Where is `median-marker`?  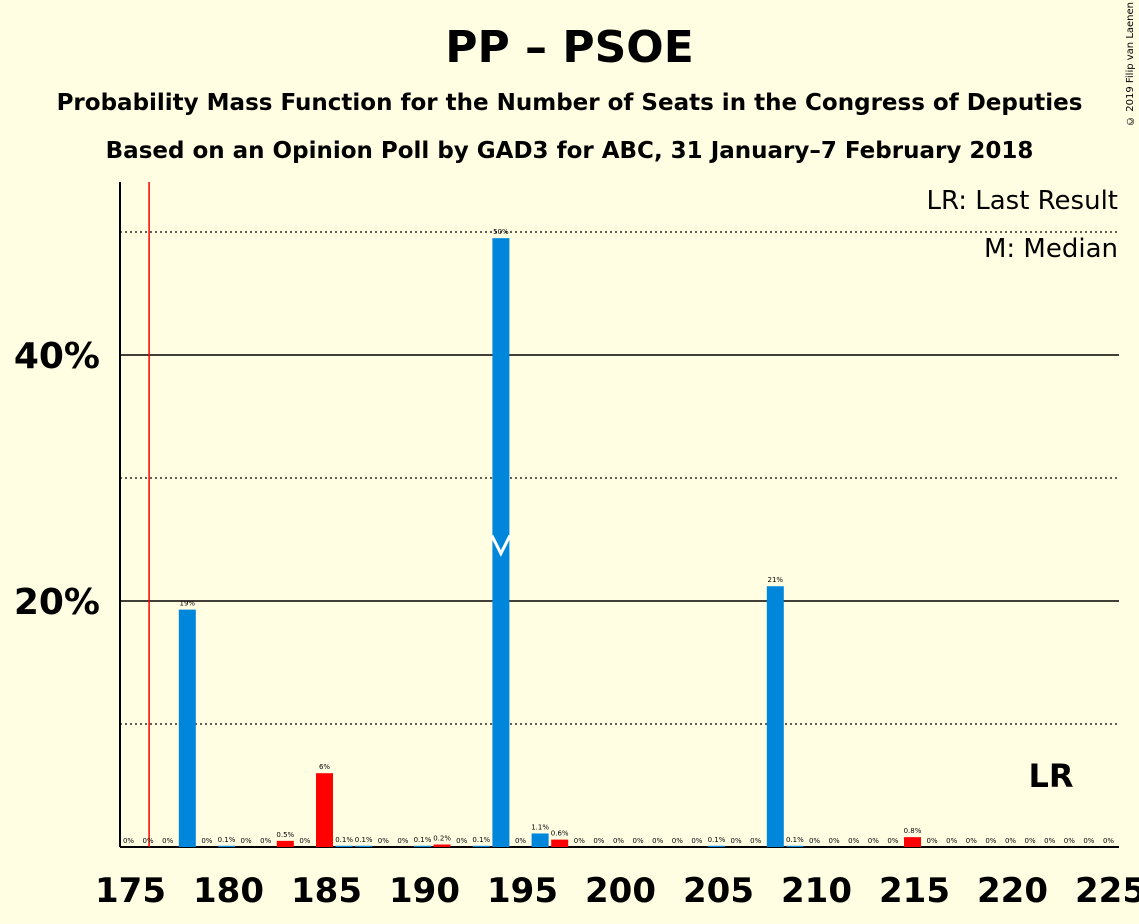 median-marker is located at coordinates (501, 545).